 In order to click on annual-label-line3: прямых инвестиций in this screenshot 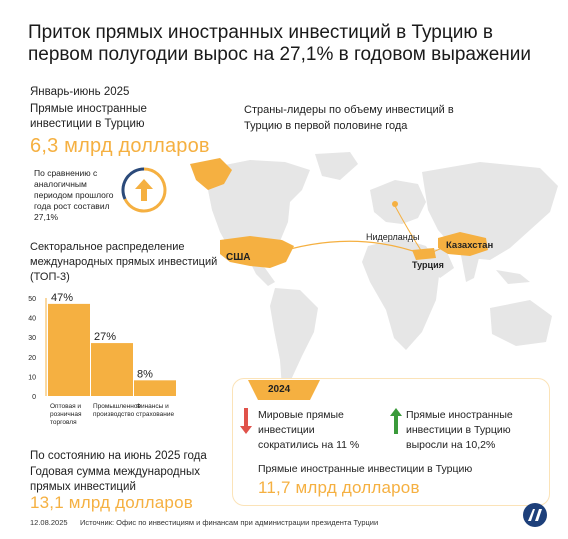, I will do `click(83, 487)`.